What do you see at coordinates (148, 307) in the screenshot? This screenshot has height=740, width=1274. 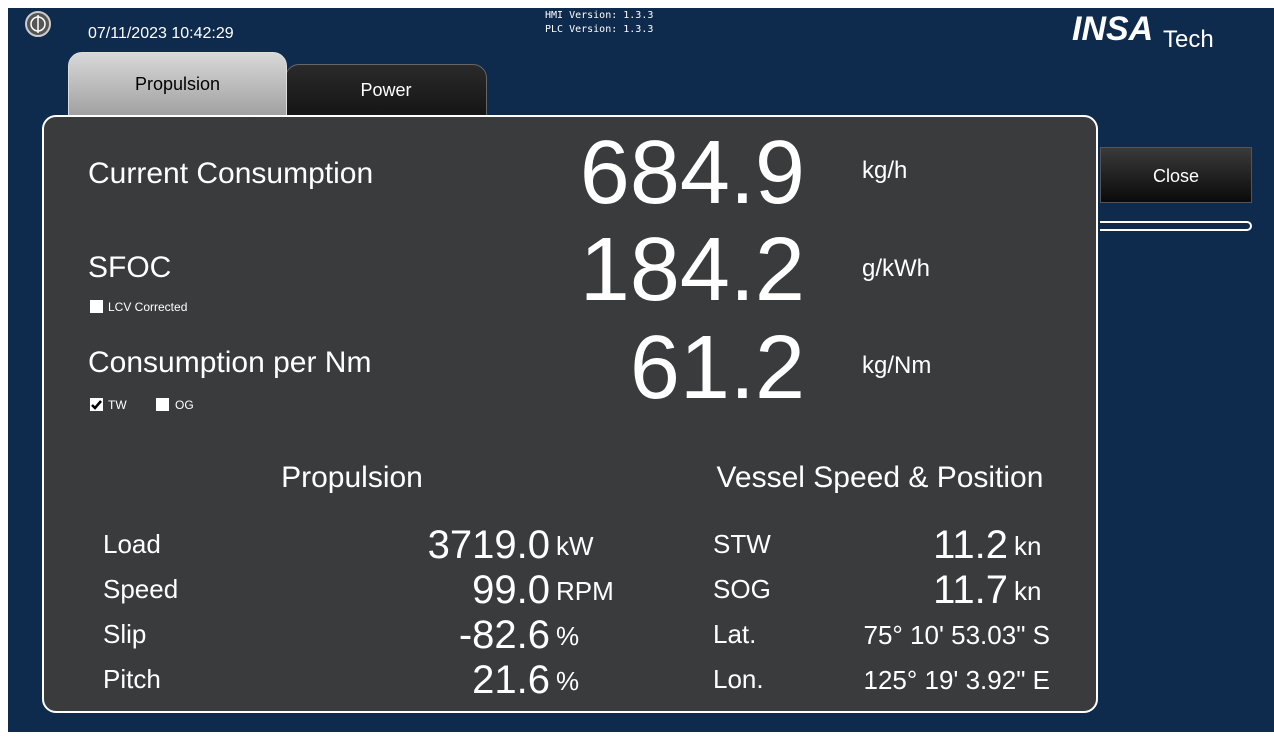 I see `checkbox-label: LCV Corrected` at bounding box center [148, 307].